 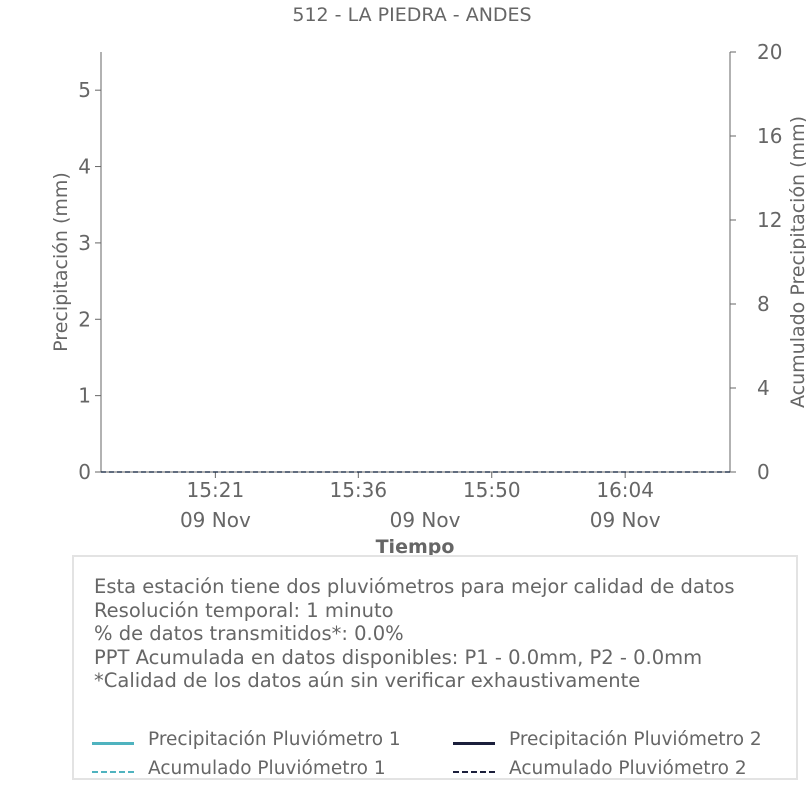 I want to click on x-axis-label: Tiempo, so click(x=415, y=547).